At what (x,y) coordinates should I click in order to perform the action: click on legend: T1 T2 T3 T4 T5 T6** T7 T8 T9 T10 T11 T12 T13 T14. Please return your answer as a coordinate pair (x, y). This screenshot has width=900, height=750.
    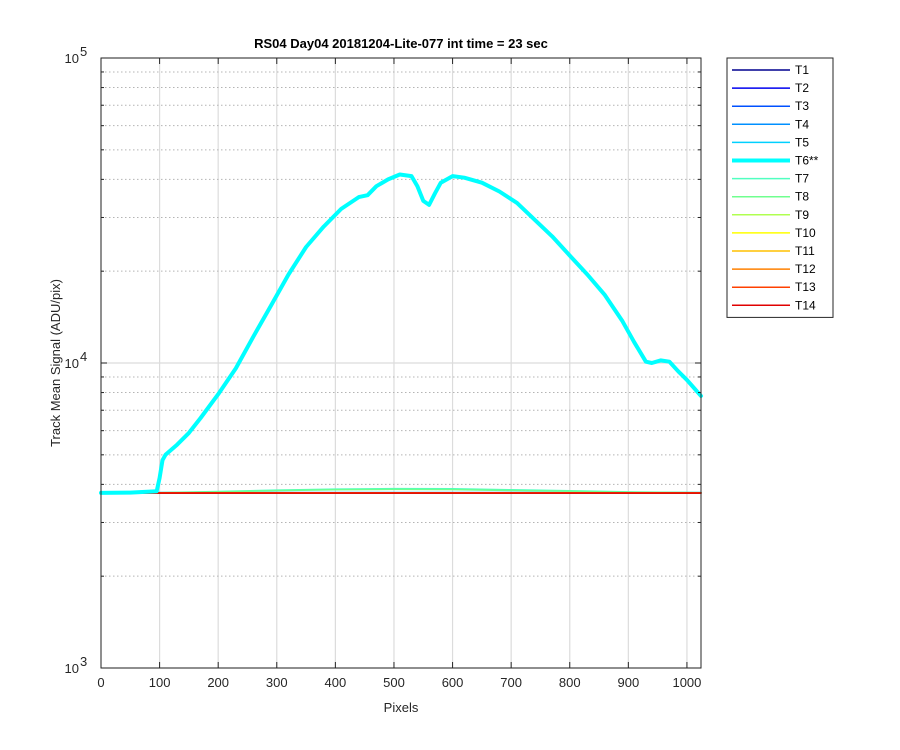
    Looking at the image, I should click on (780, 187).